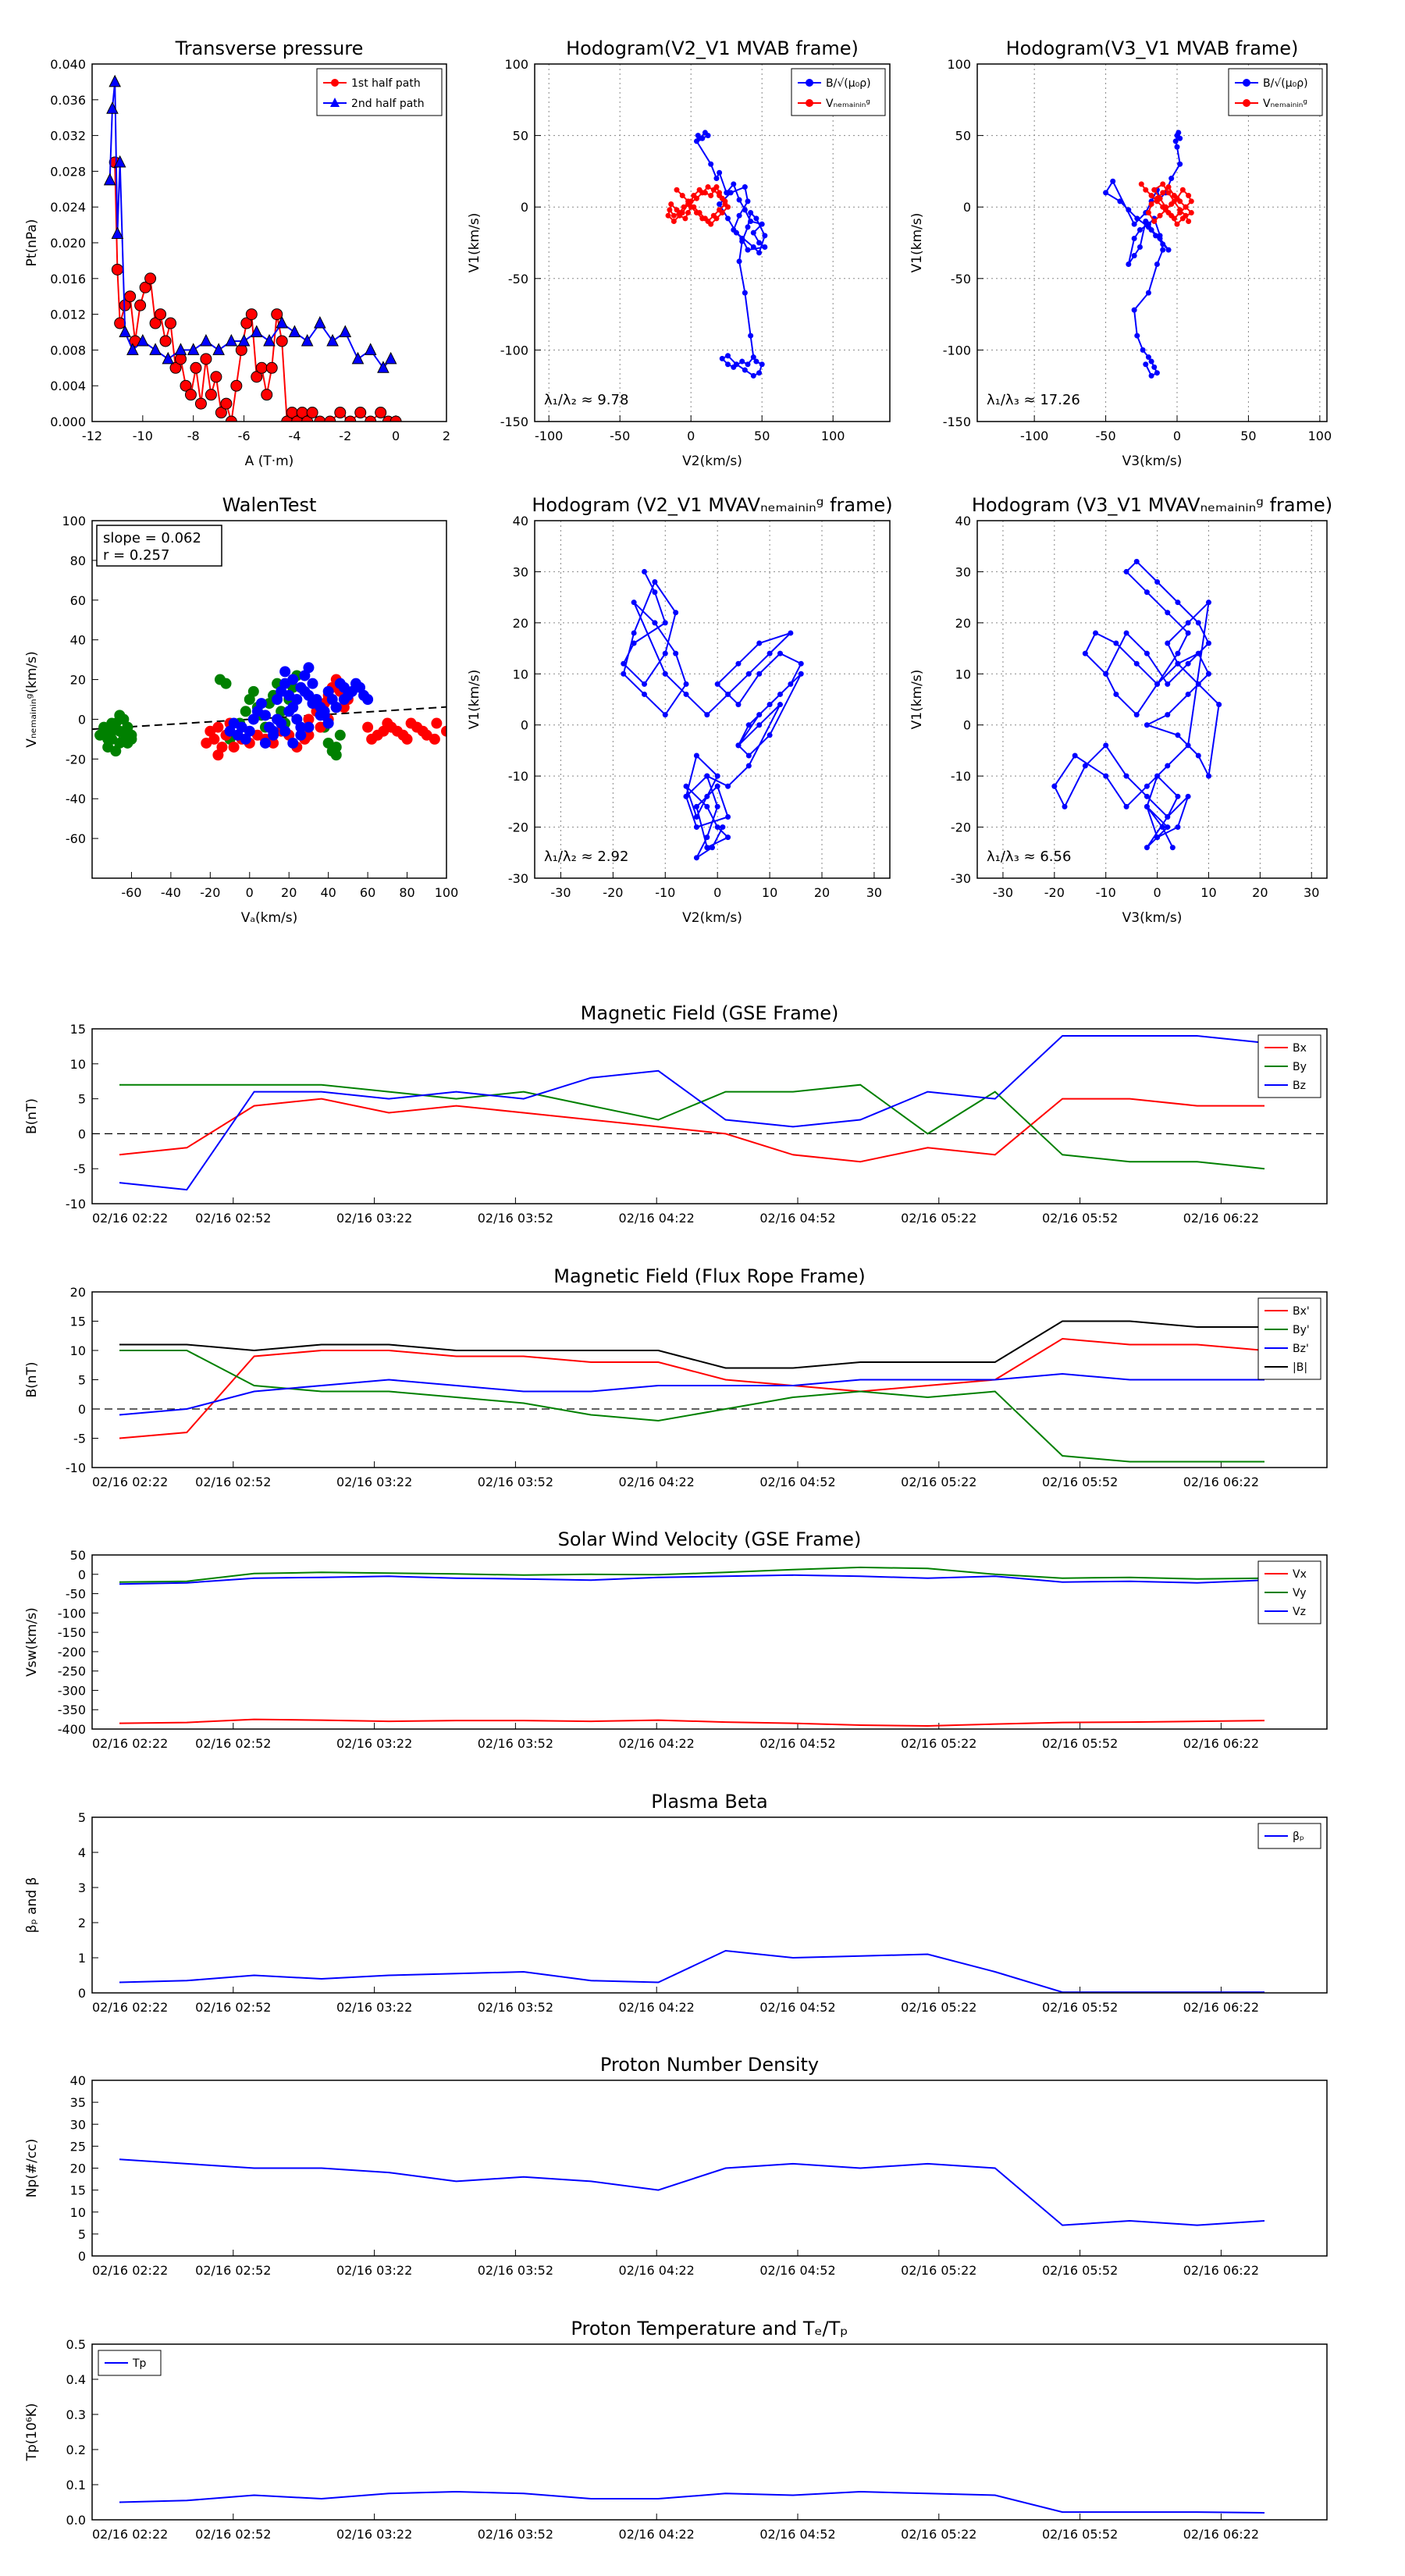 This screenshot has height=2576, width=1405. I want to click on annotation-text: λ₁/λ₃ ≈ 6.56, so click(1029, 857).